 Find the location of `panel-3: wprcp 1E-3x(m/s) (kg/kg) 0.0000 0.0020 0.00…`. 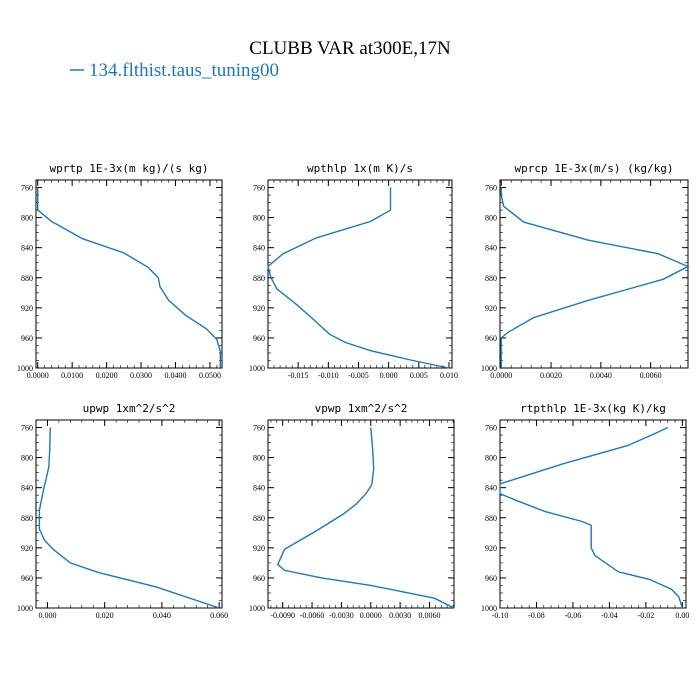

panel-3: wprcp 1E-3x(m/s) (kg/kg) 0.0000 0.0020 0.00… is located at coordinates (585, 271).